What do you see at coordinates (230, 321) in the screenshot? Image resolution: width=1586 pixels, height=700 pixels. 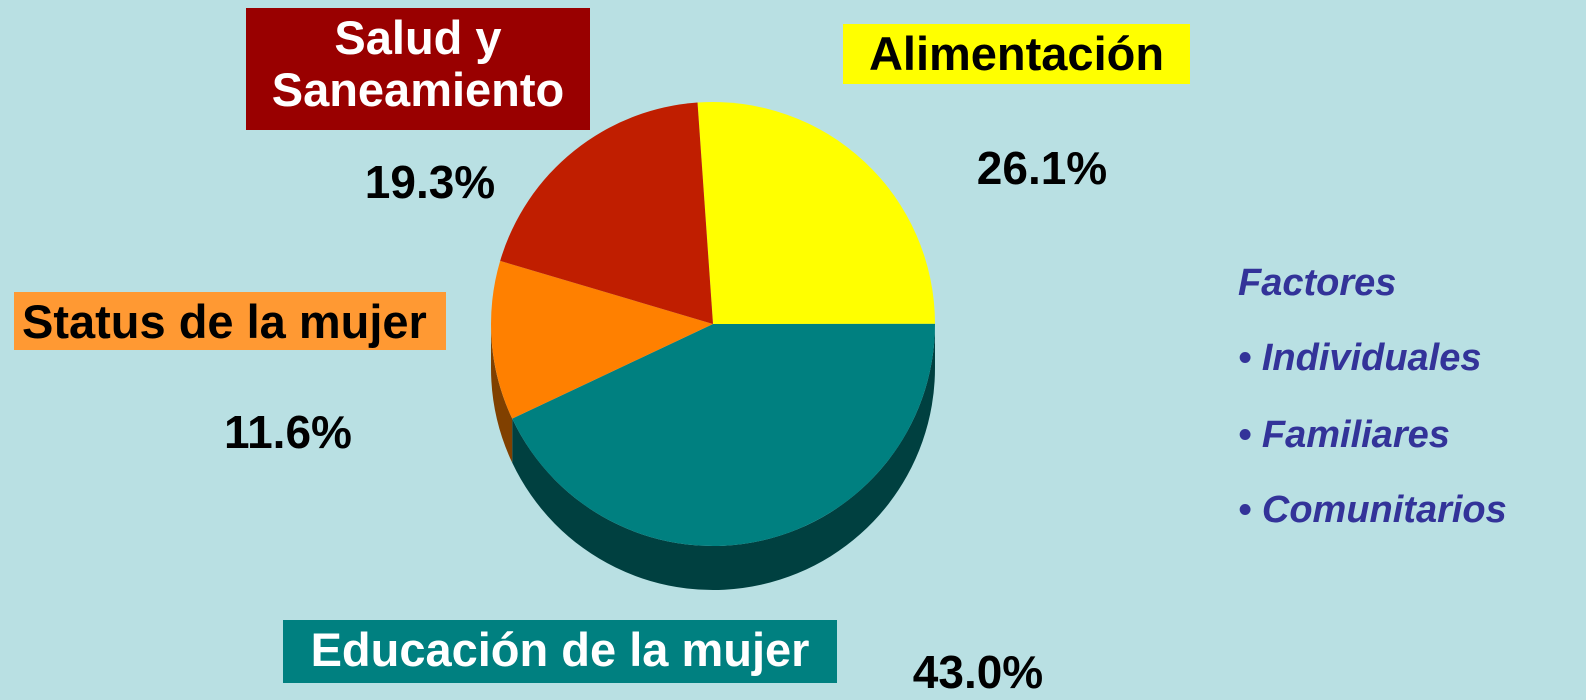 I see `category-label: Status de la mujer` at bounding box center [230, 321].